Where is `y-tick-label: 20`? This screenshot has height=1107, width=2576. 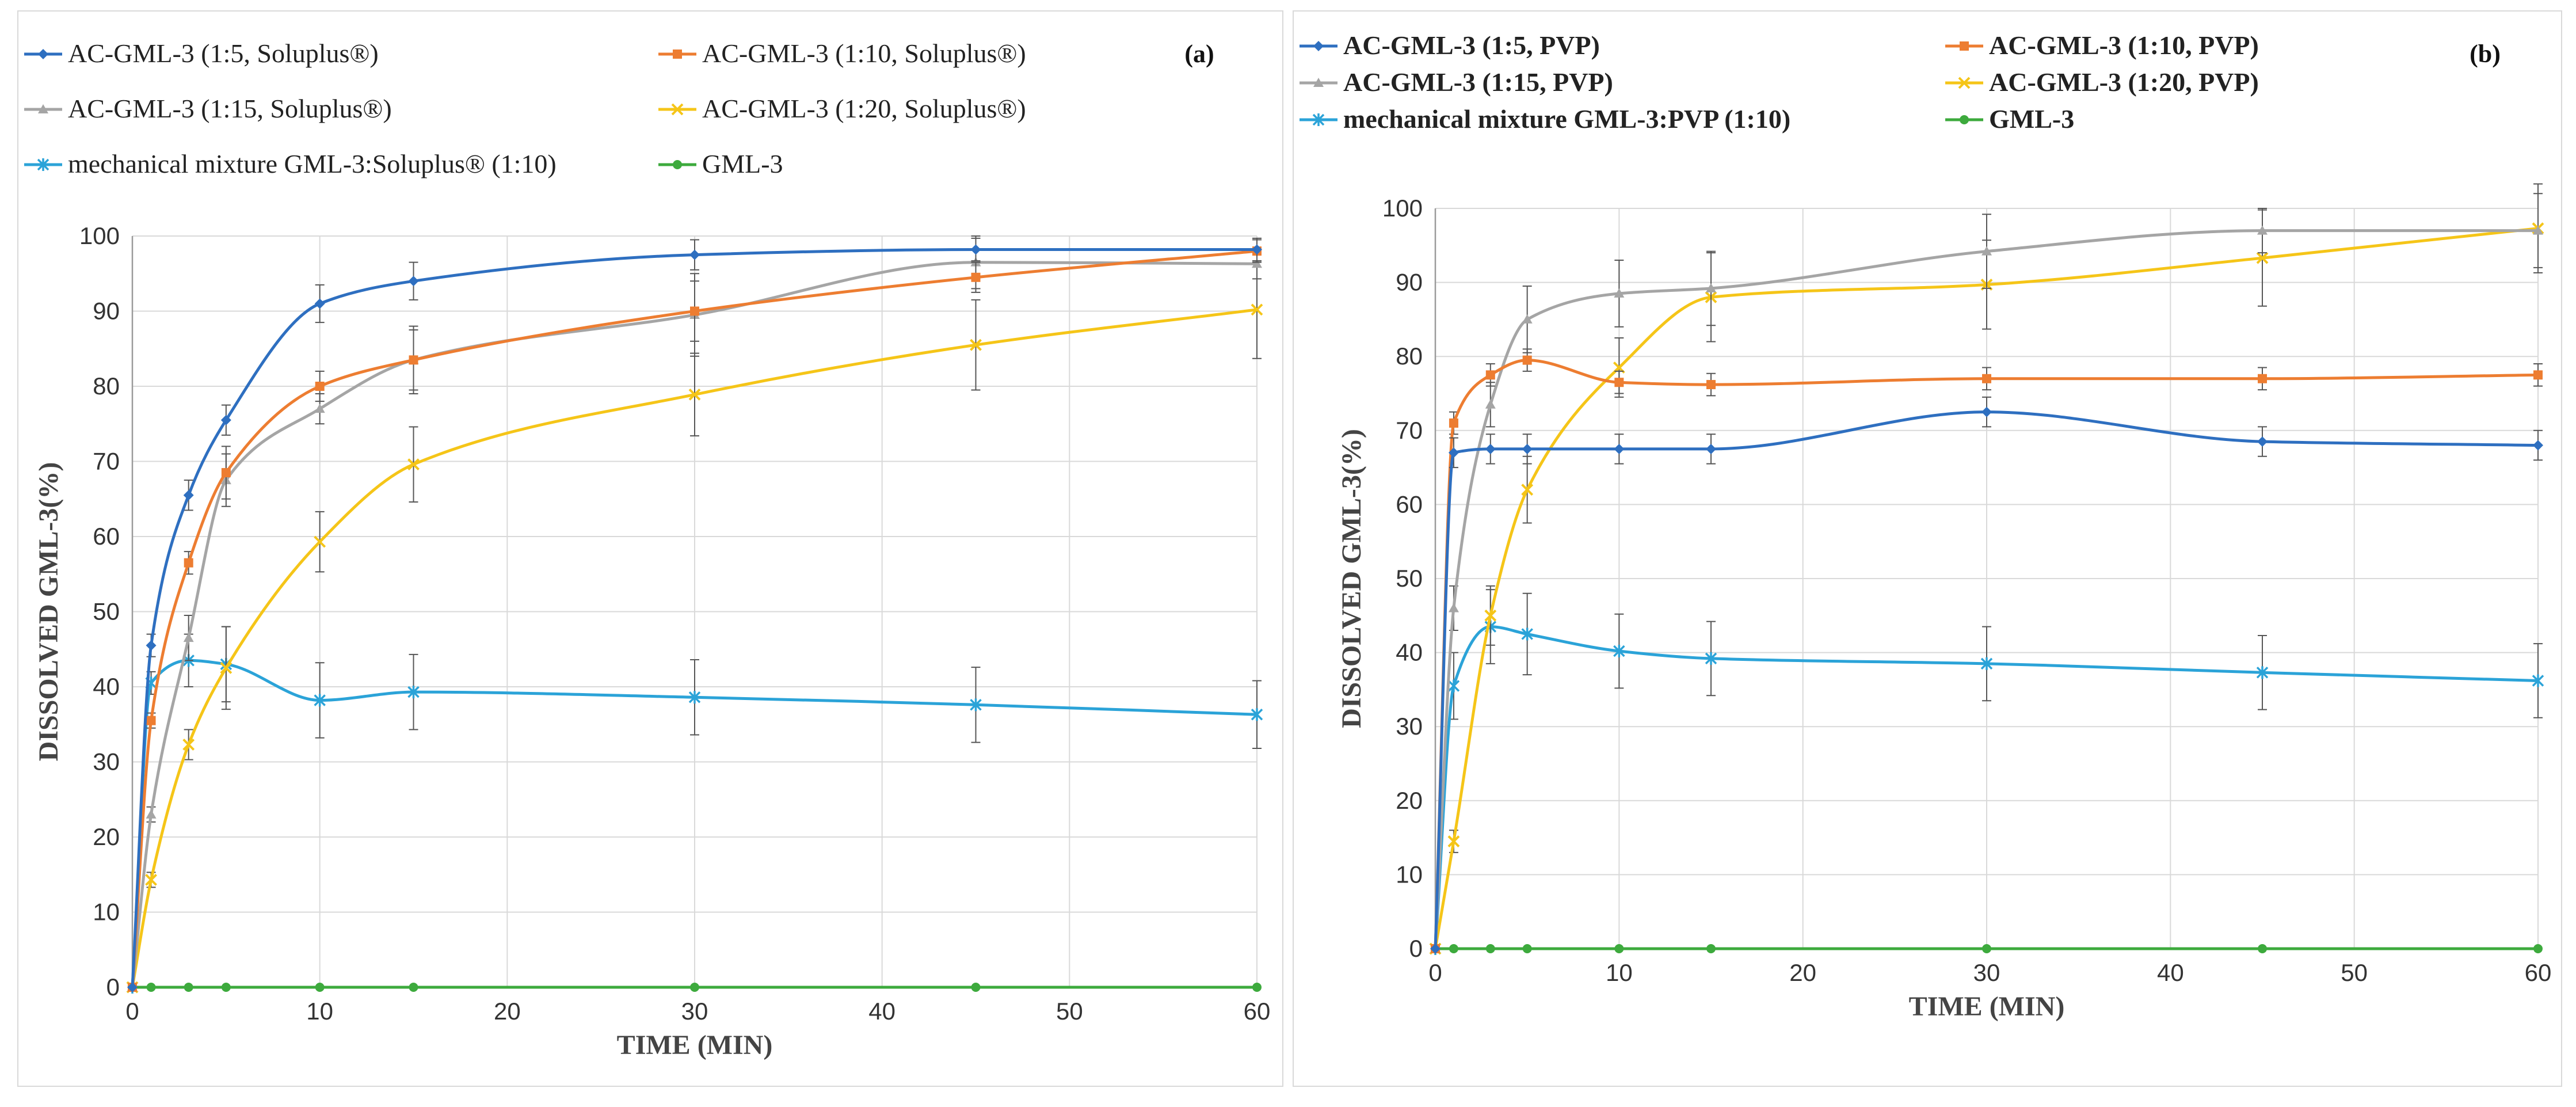
y-tick-label: 20 is located at coordinates (106, 836).